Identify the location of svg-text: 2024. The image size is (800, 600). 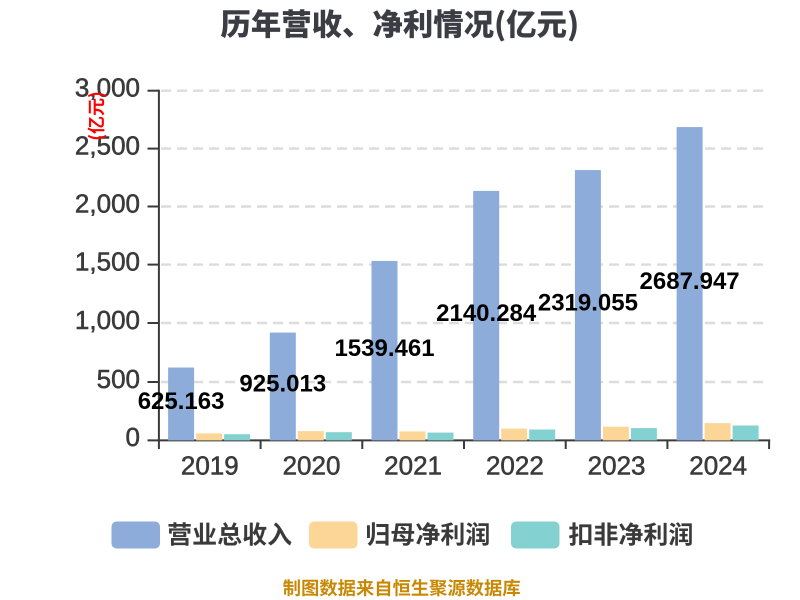
(718, 466).